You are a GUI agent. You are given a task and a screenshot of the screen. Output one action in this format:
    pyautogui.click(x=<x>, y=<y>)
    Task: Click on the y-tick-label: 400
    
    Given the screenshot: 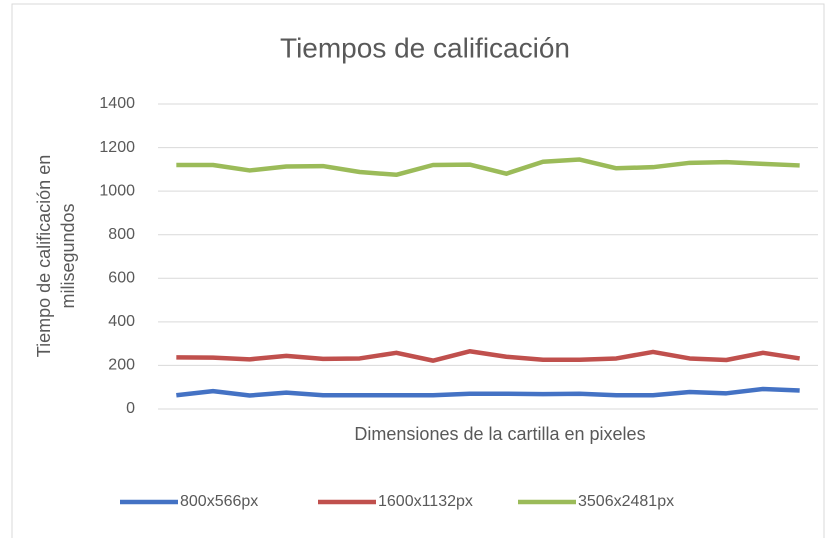 What is the action you would take?
    pyautogui.click(x=121, y=321)
    